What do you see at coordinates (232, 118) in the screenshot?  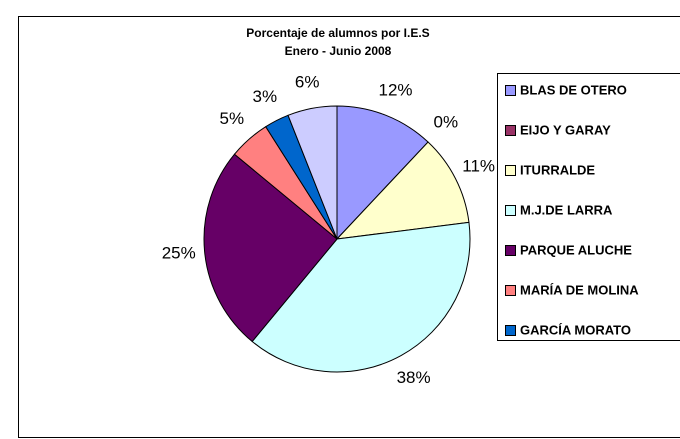 I see `data-label: 5%` at bounding box center [232, 118].